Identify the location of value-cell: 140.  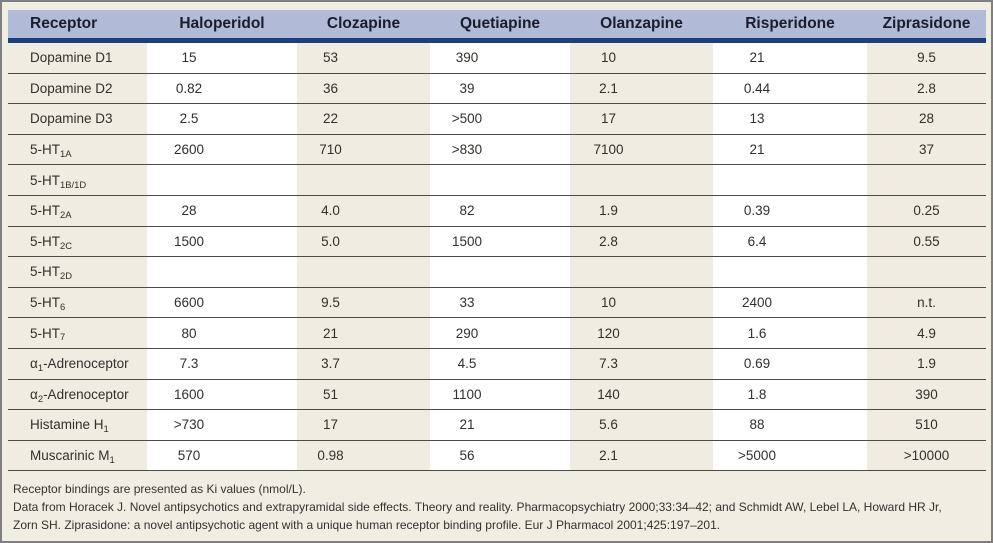
(641, 395).